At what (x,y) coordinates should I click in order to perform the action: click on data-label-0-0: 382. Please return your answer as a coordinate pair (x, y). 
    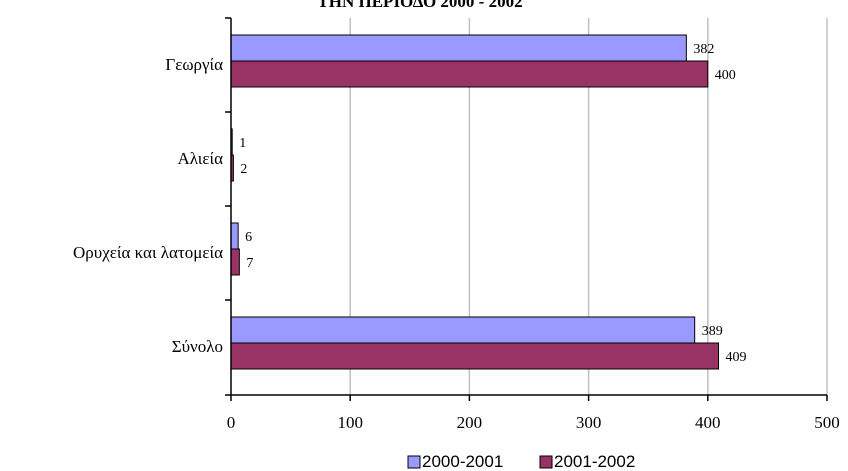
    Looking at the image, I should click on (703, 49).